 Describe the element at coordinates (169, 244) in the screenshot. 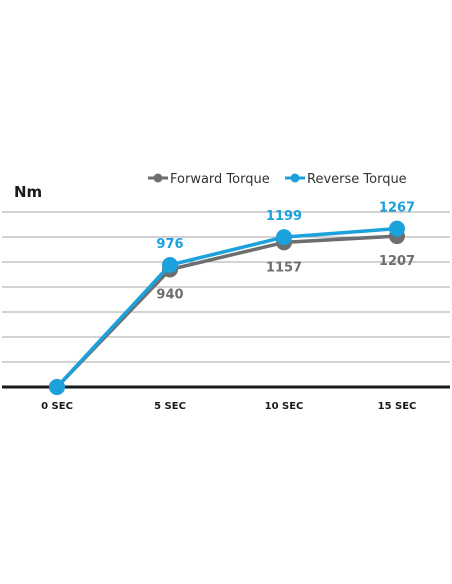

I see `data-label: 976` at that location.